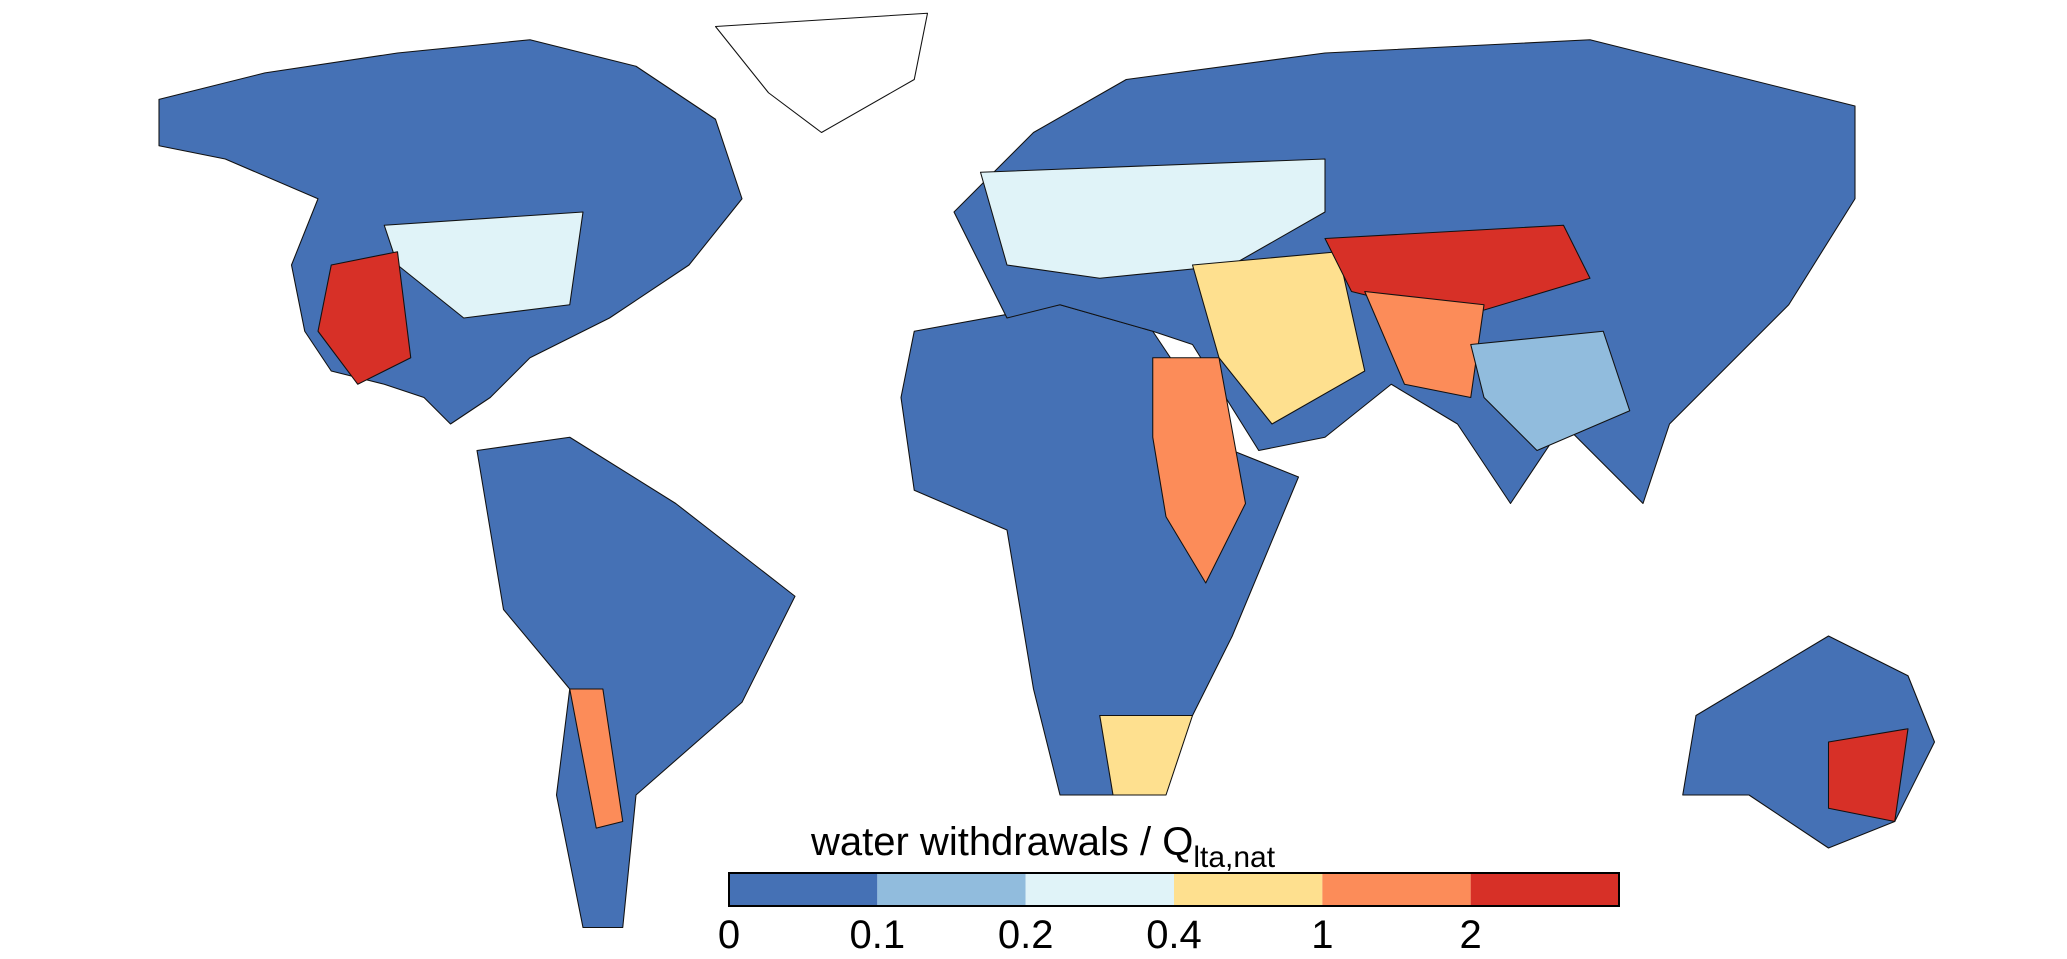  I want to click on legend-frame, so click(1174, 889).